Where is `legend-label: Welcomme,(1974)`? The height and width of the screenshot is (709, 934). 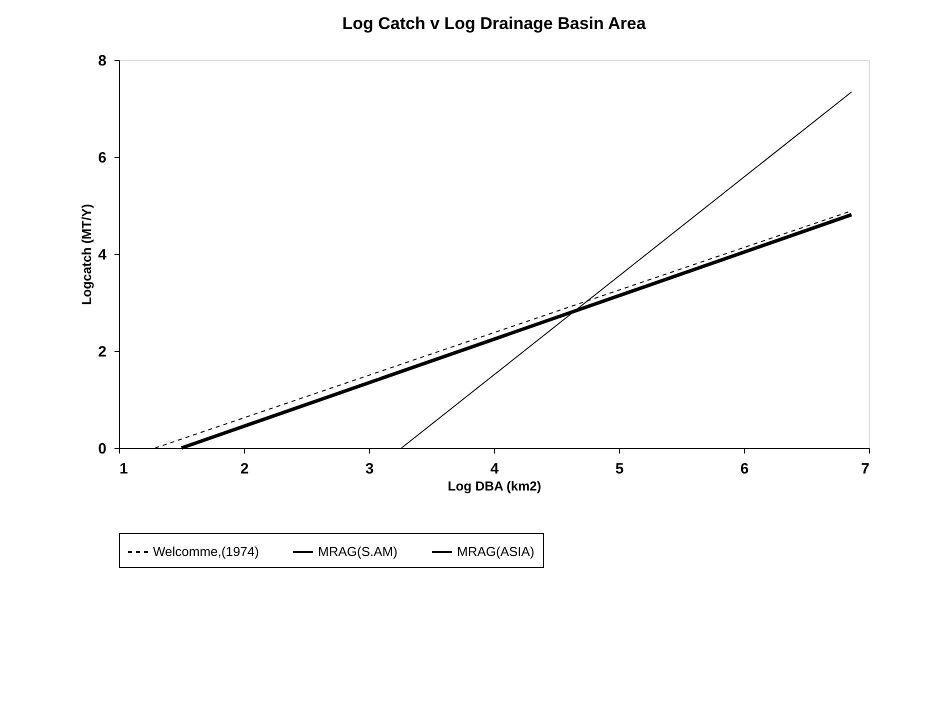
legend-label: Welcomme,(1974) is located at coordinates (206, 551).